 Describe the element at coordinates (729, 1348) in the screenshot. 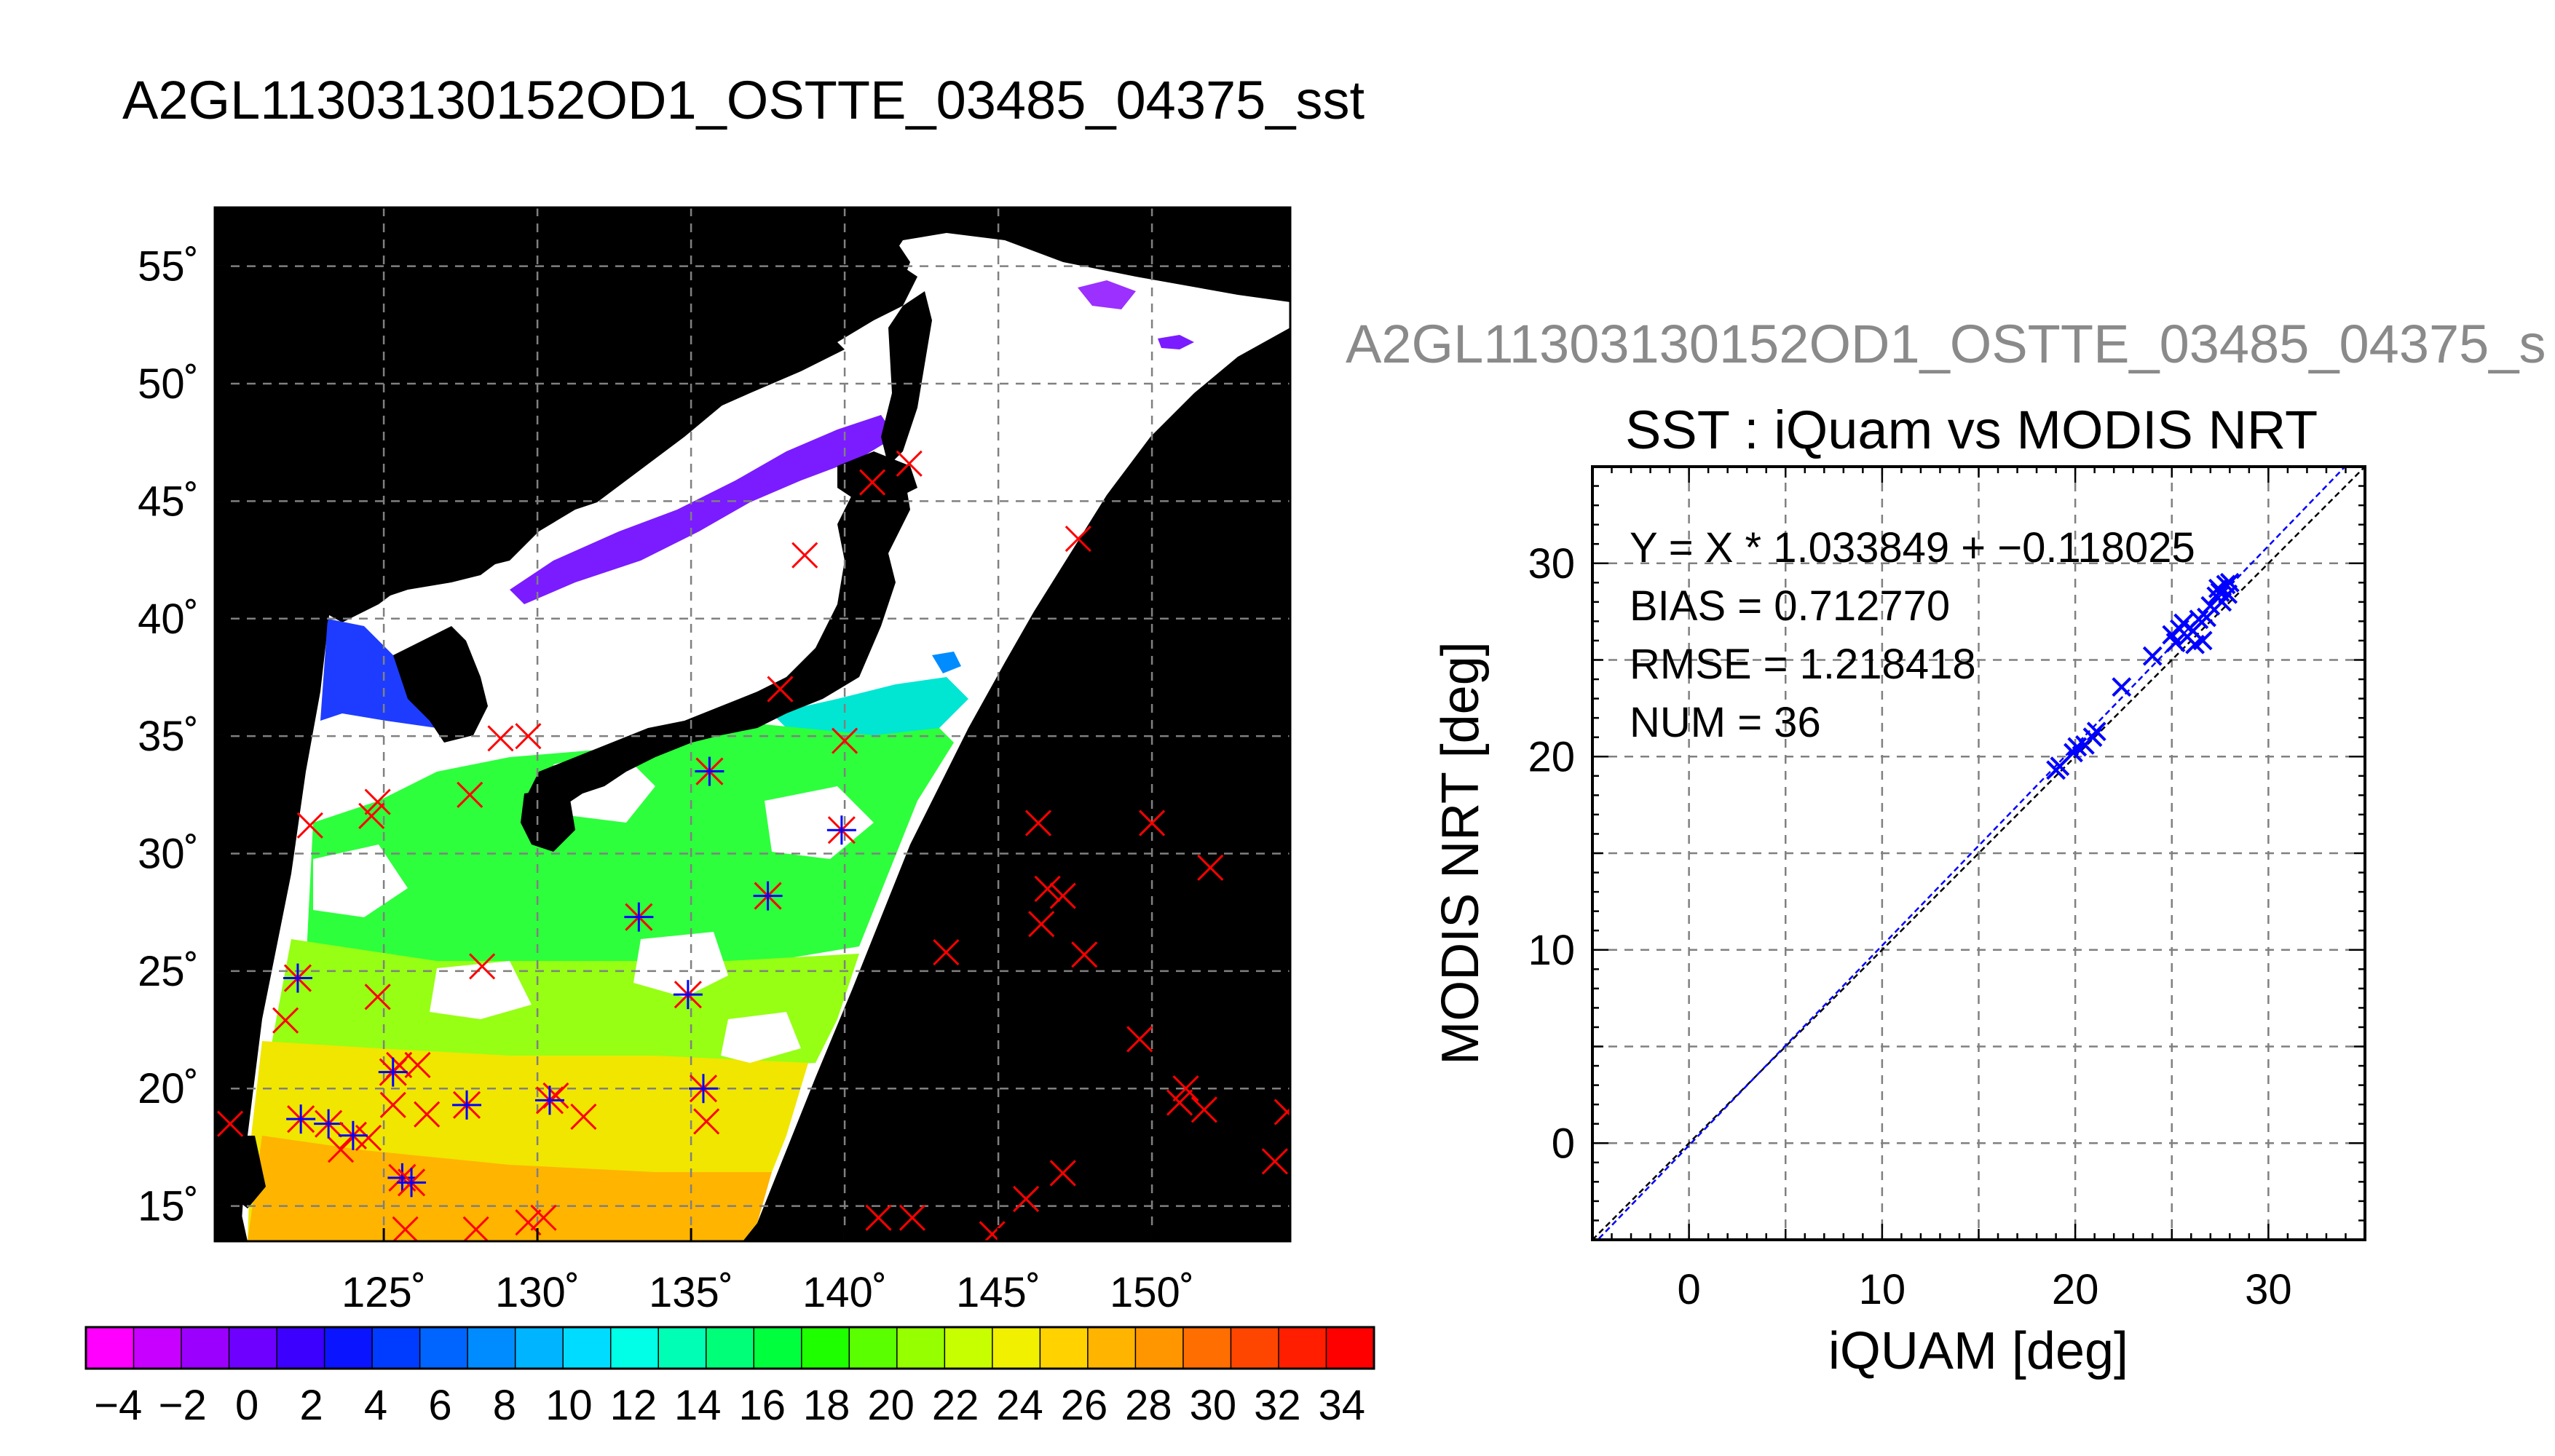

I see `colorbar-frame` at that location.